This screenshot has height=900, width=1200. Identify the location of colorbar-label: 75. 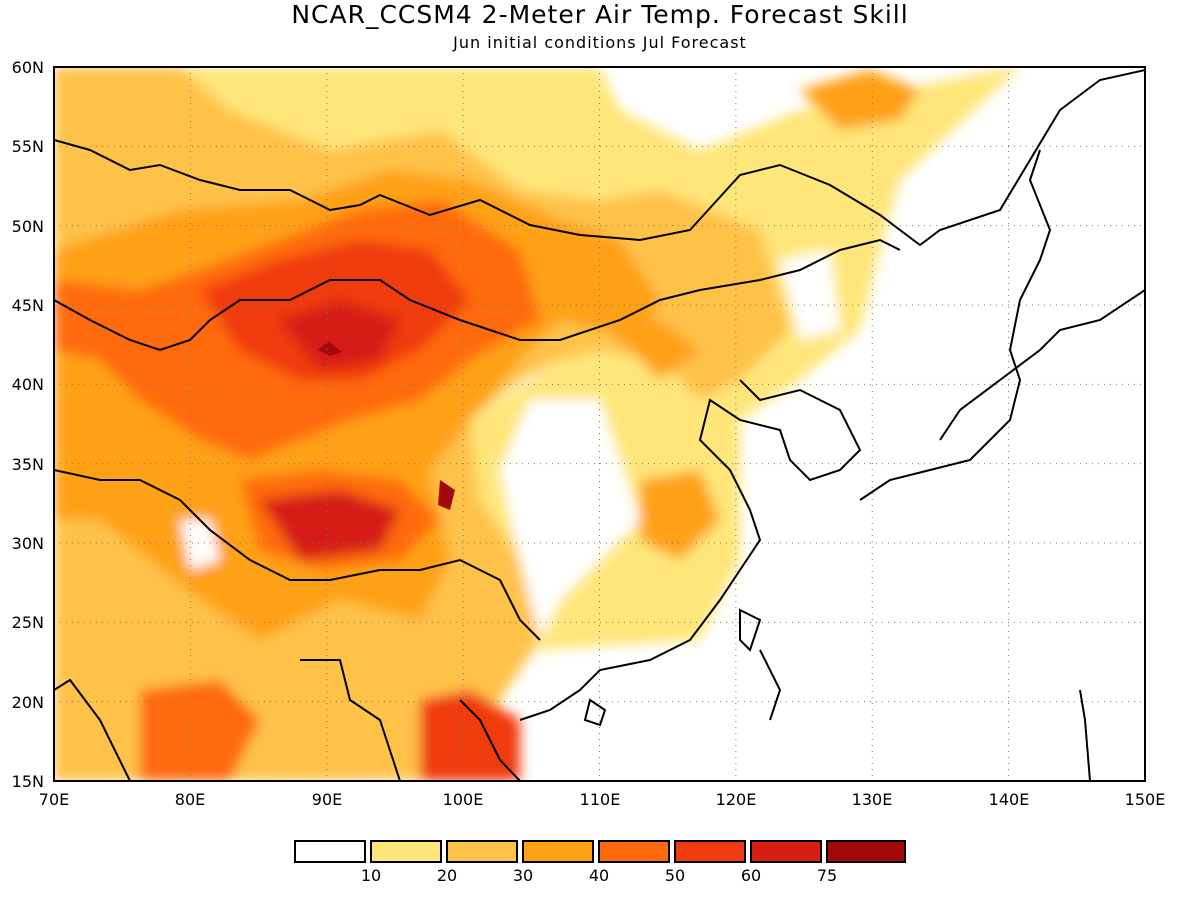
(827, 875).